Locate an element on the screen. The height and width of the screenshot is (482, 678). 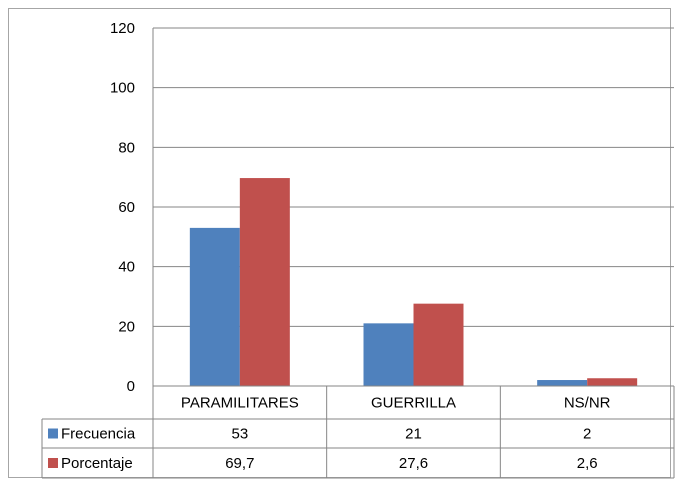
data-label: 27,6 is located at coordinates (413, 463).